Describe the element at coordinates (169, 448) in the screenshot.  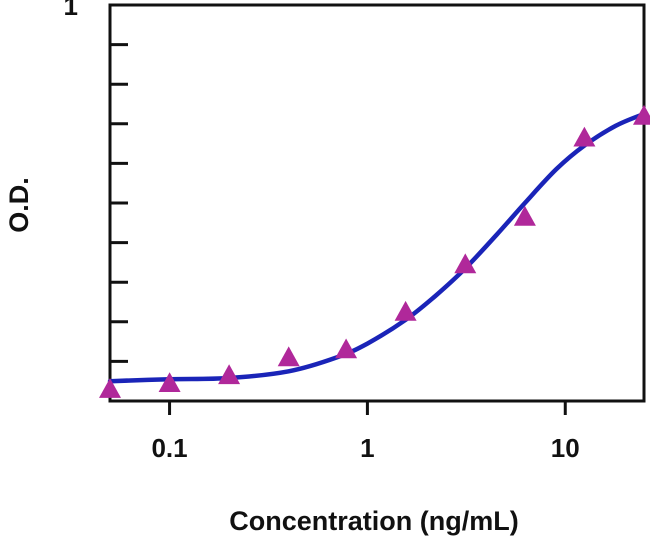
I see `x-tick-label-0: 0.1` at that location.